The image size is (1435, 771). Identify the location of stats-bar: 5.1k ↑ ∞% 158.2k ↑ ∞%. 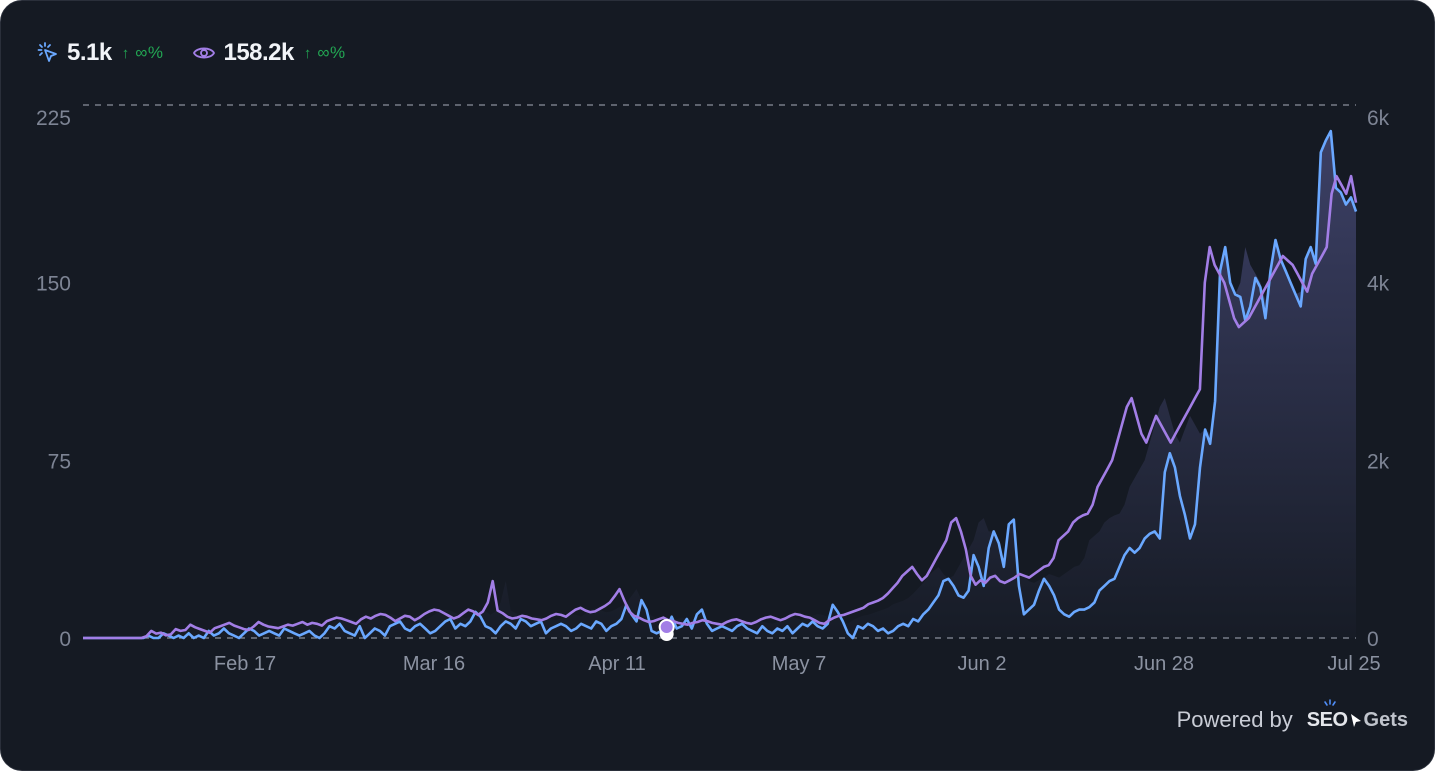
(190, 53).